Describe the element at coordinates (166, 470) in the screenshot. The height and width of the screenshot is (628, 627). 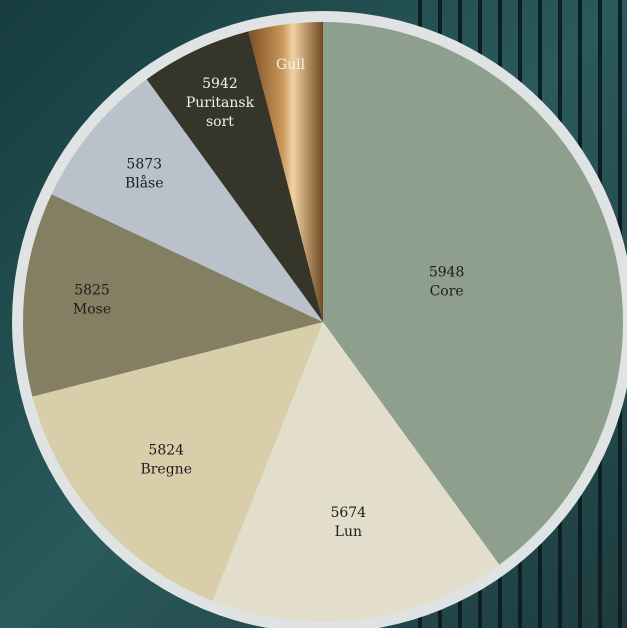
I see `slice-label: Bregne` at that location.